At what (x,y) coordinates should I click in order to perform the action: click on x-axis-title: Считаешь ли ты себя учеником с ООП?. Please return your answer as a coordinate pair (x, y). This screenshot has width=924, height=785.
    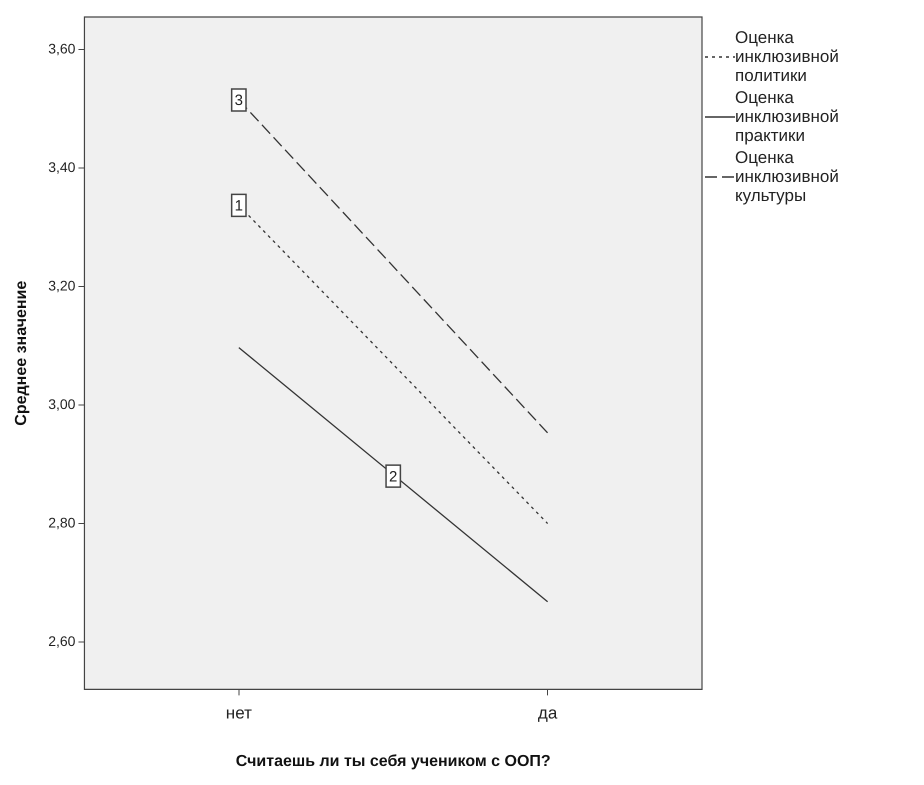
    Looking at the image, I should click on (393, 761).